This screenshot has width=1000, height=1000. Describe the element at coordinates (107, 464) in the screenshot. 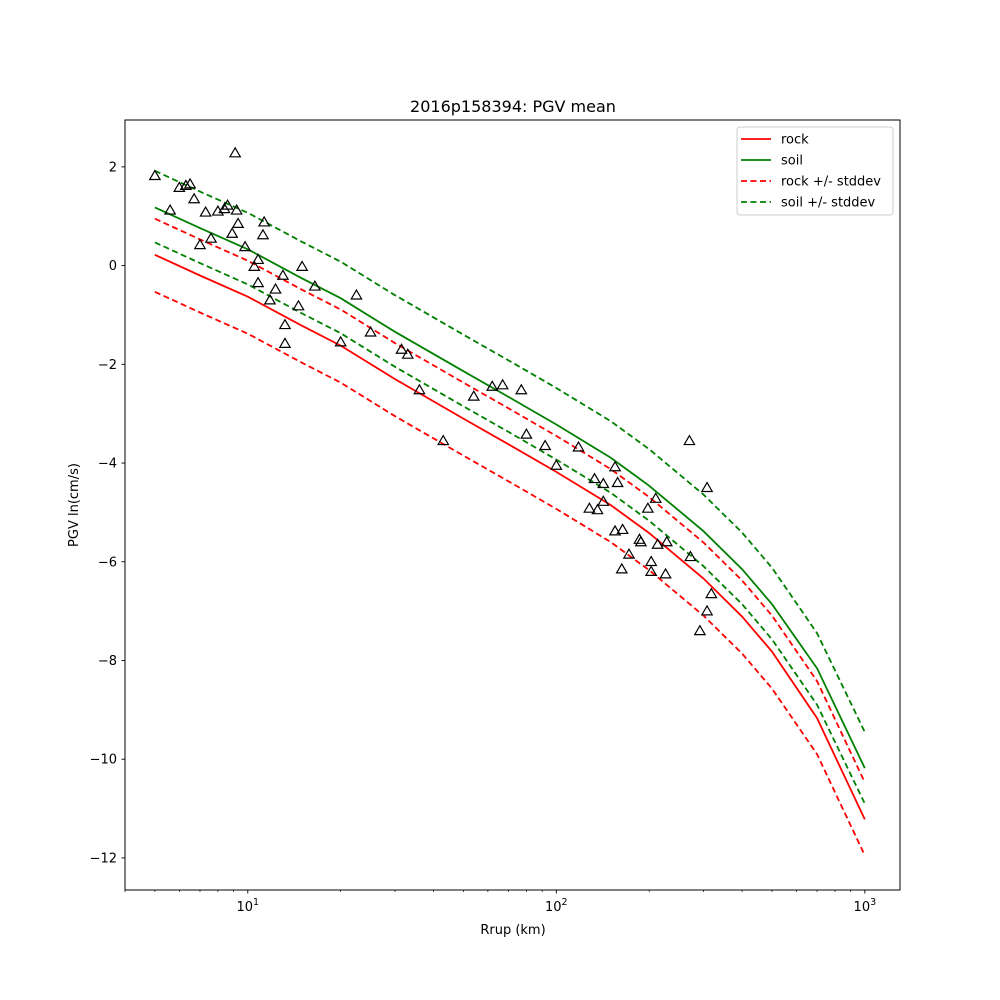

I see `y-tick-label: −4` at that location.